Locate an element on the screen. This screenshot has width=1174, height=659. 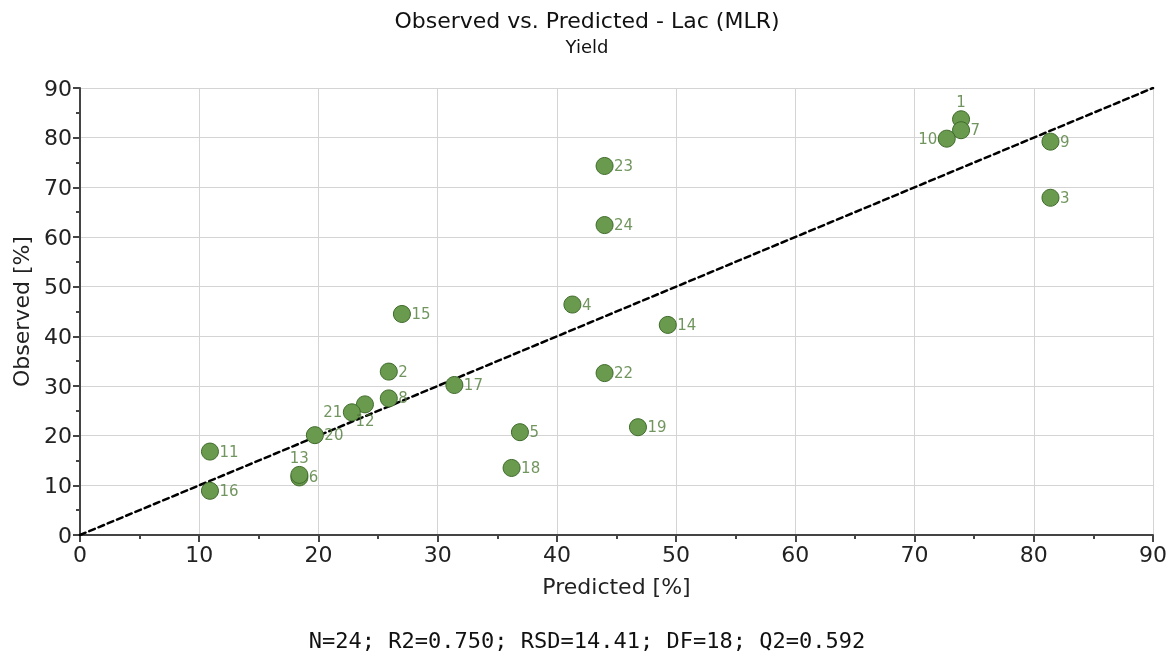
annotation: 1 is located at coordinates (961, 102).